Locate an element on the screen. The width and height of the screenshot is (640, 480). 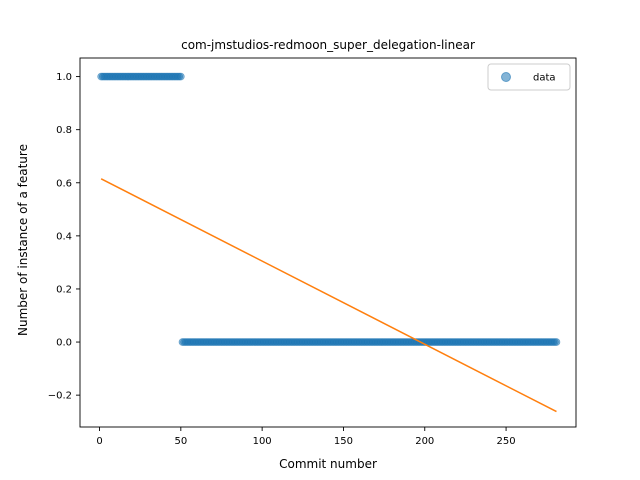
x-axis: 0 50 100 150 200 250 is located at coordinates (306, 437).